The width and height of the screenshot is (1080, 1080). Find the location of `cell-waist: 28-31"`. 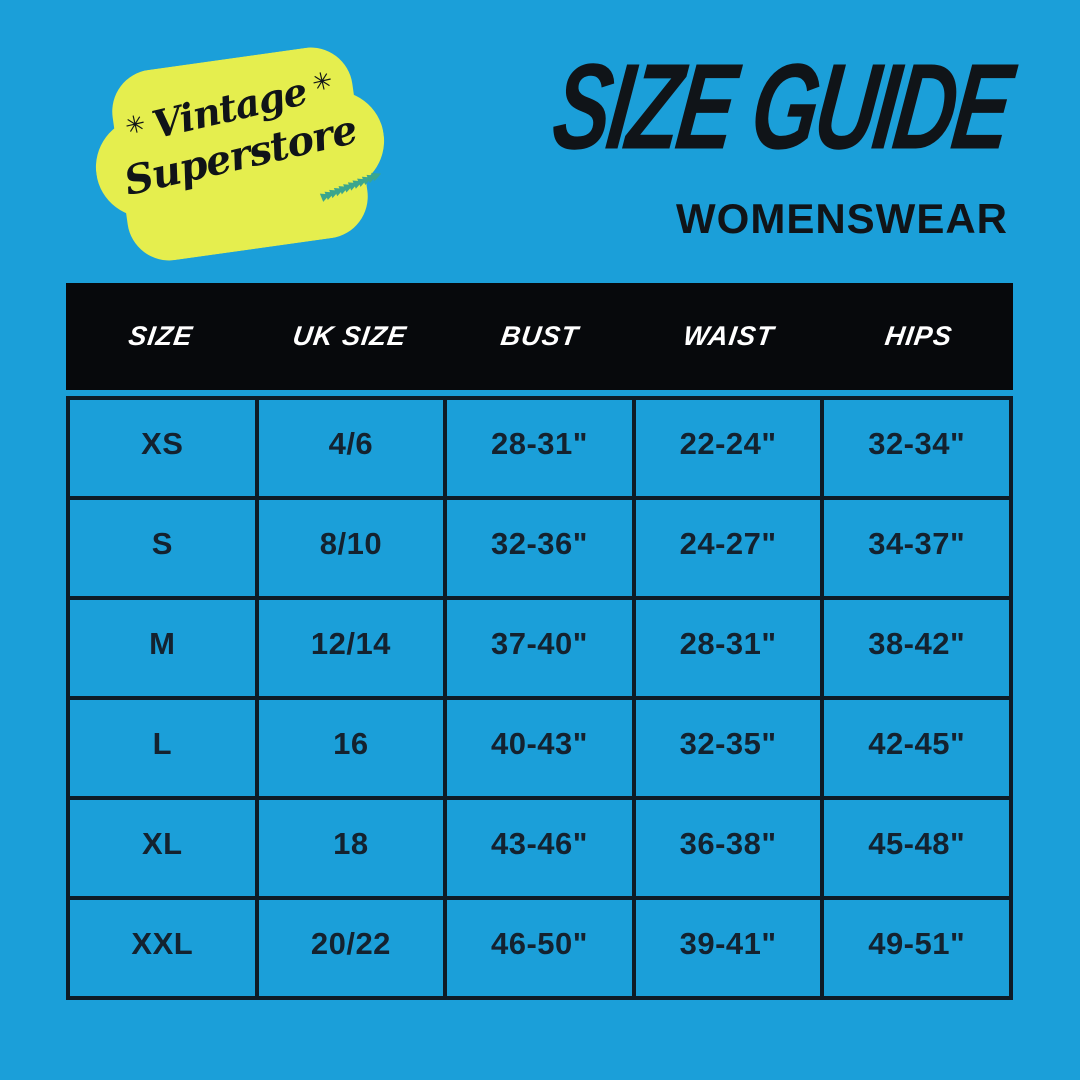

cell-waist: 28-31" is located at coordinates (728, 648).